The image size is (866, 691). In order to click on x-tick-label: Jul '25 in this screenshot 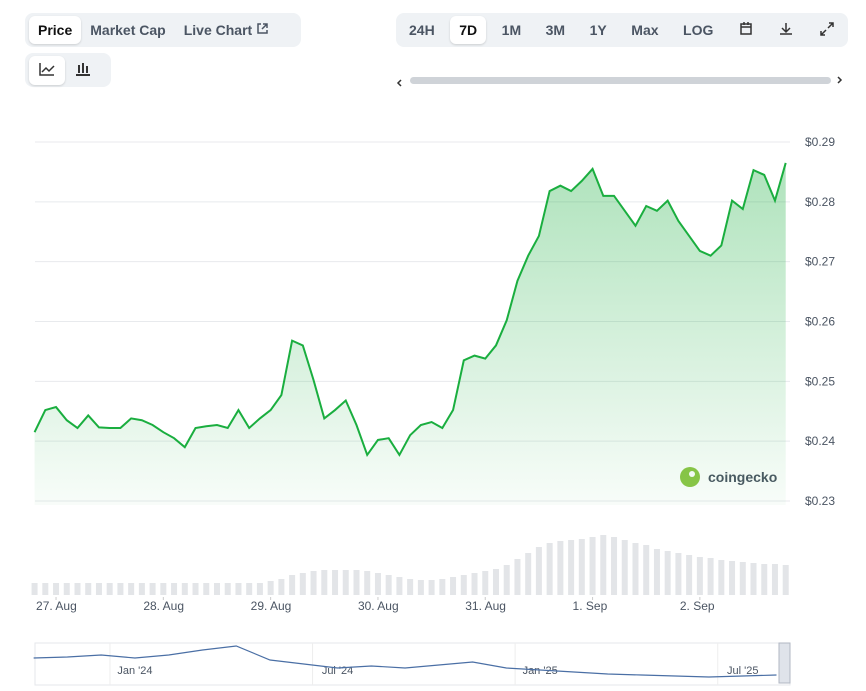, I will do `click(742, 671)`.